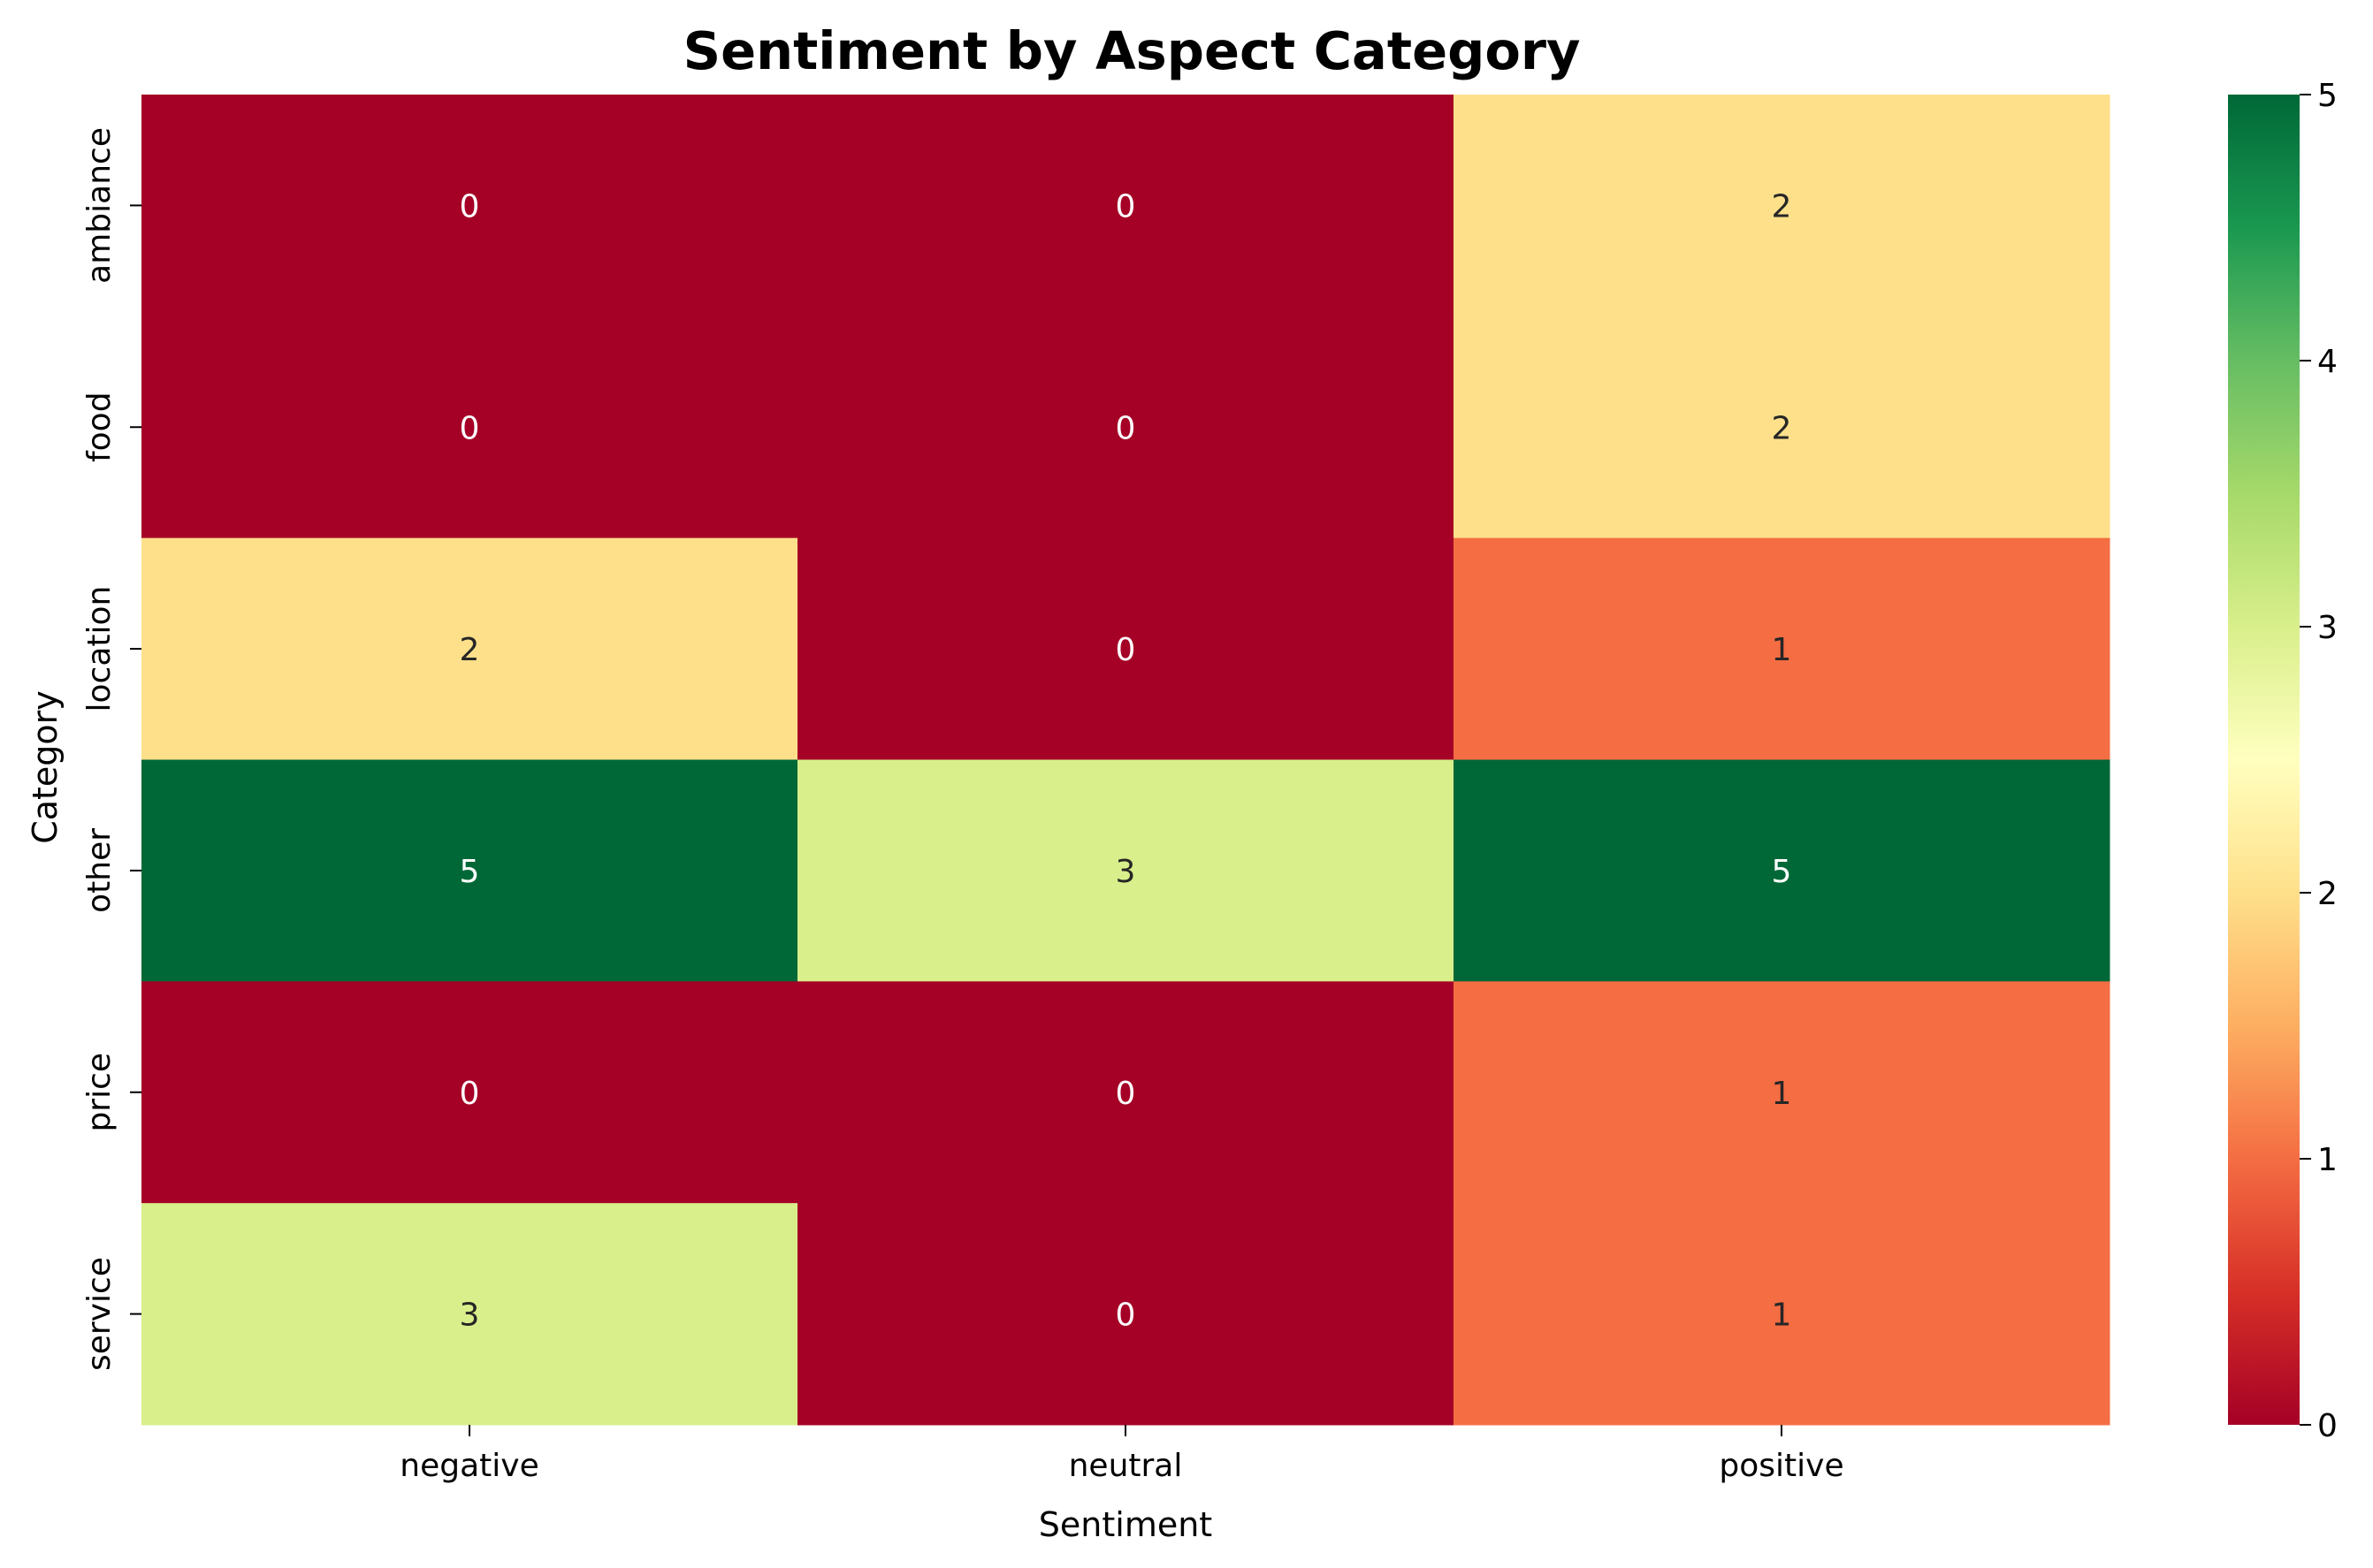 This screenshot has width=2373, height=1568. I want to click on heatmap-cell-other-negative, so click(469, 871).